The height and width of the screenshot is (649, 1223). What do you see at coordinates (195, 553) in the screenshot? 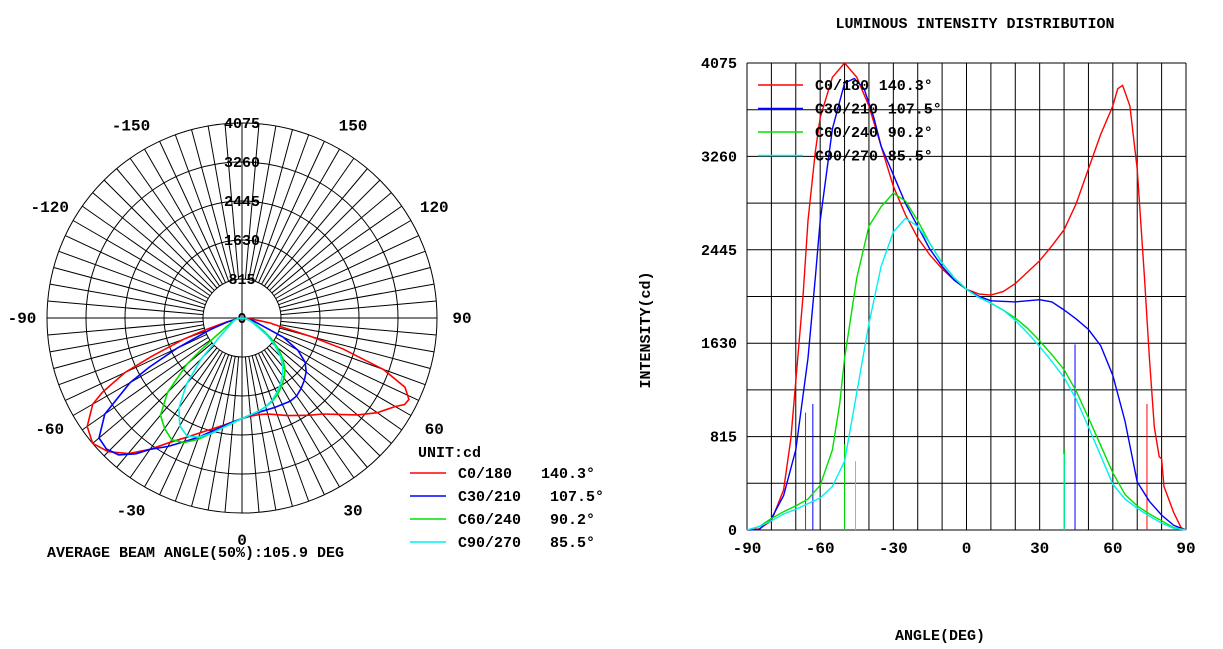
I see `average-beam-angle: AVERAGE BEAM ANGLE(50%):105.9 DEG` at bounding box center [195, 553].